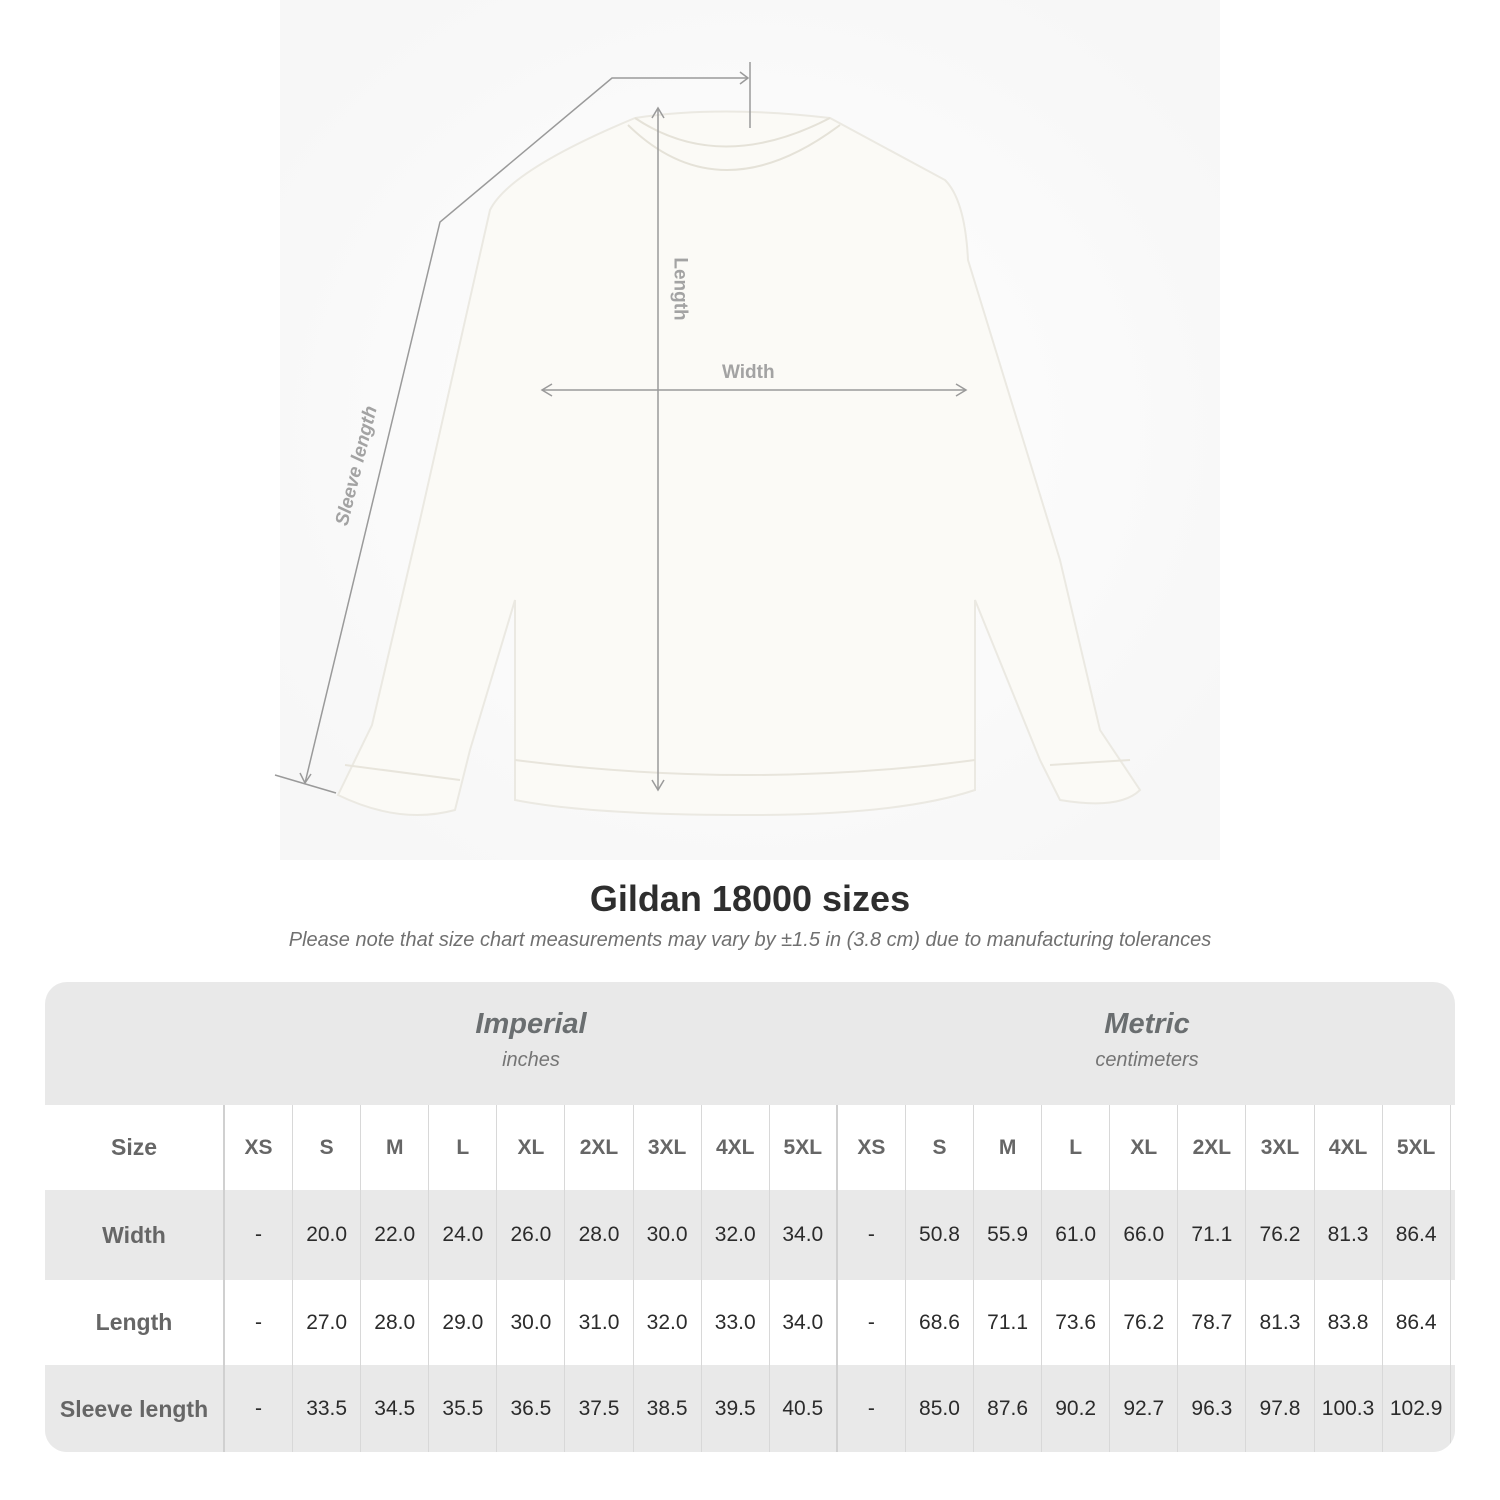 This screenshot has width=1500, height=1500. Describe the element at coordinates (1076, 1235) in the screenshot. I see `table-cell: 61.0` at that location.